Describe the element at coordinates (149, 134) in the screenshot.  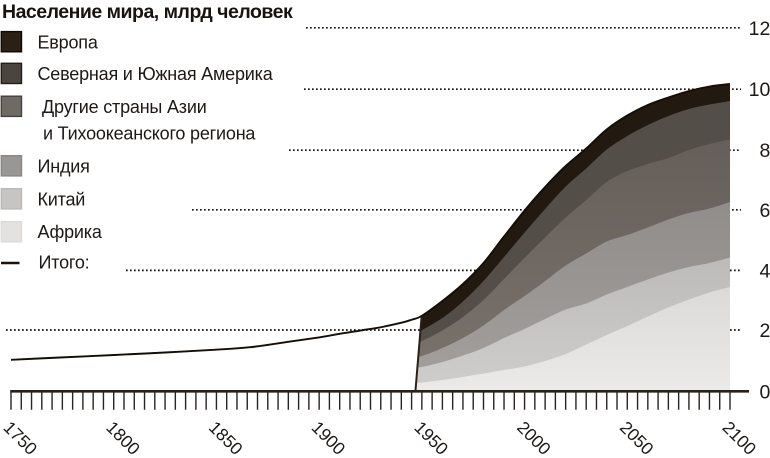
I see `svg-text: и Тихоокеанского региона` at that location.